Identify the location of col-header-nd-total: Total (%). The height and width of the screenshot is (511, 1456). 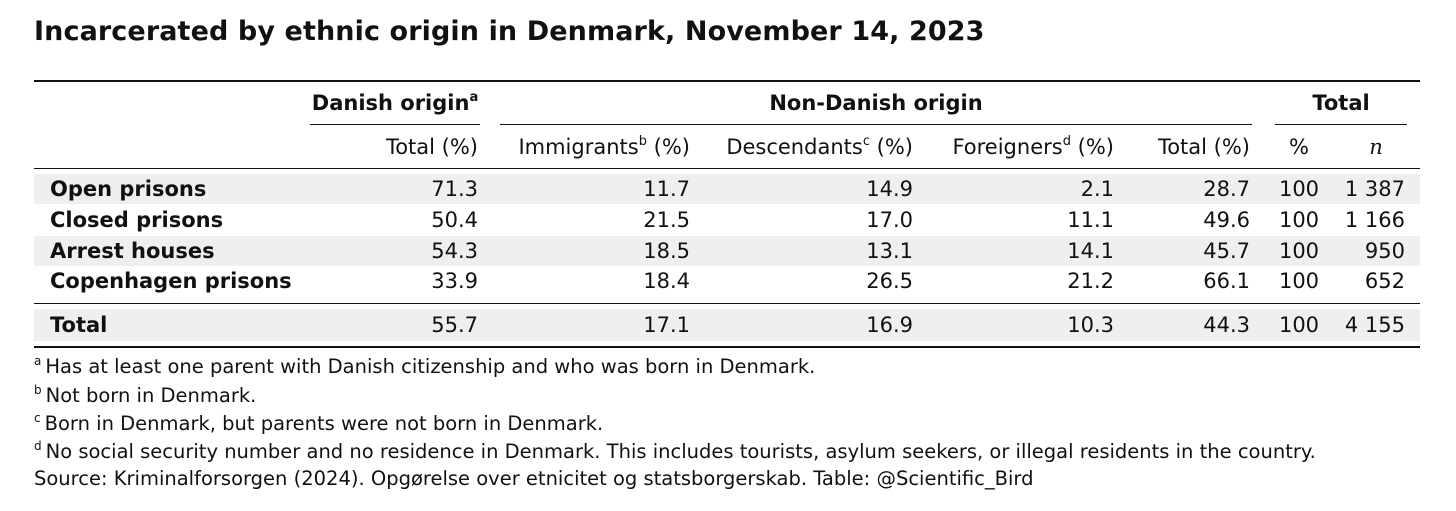
(1203, 147).